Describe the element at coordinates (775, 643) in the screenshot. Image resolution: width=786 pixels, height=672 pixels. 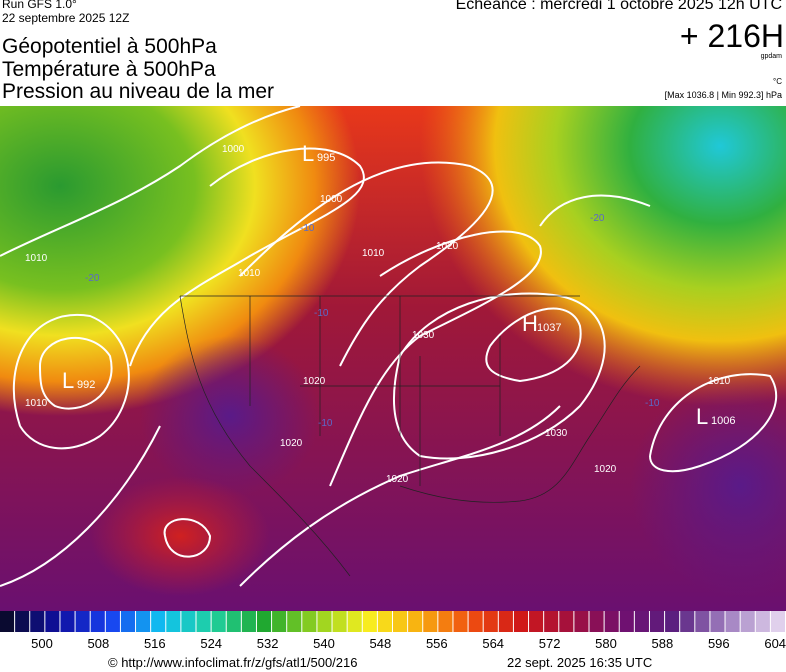
I see `scale-label: 604` at that location.